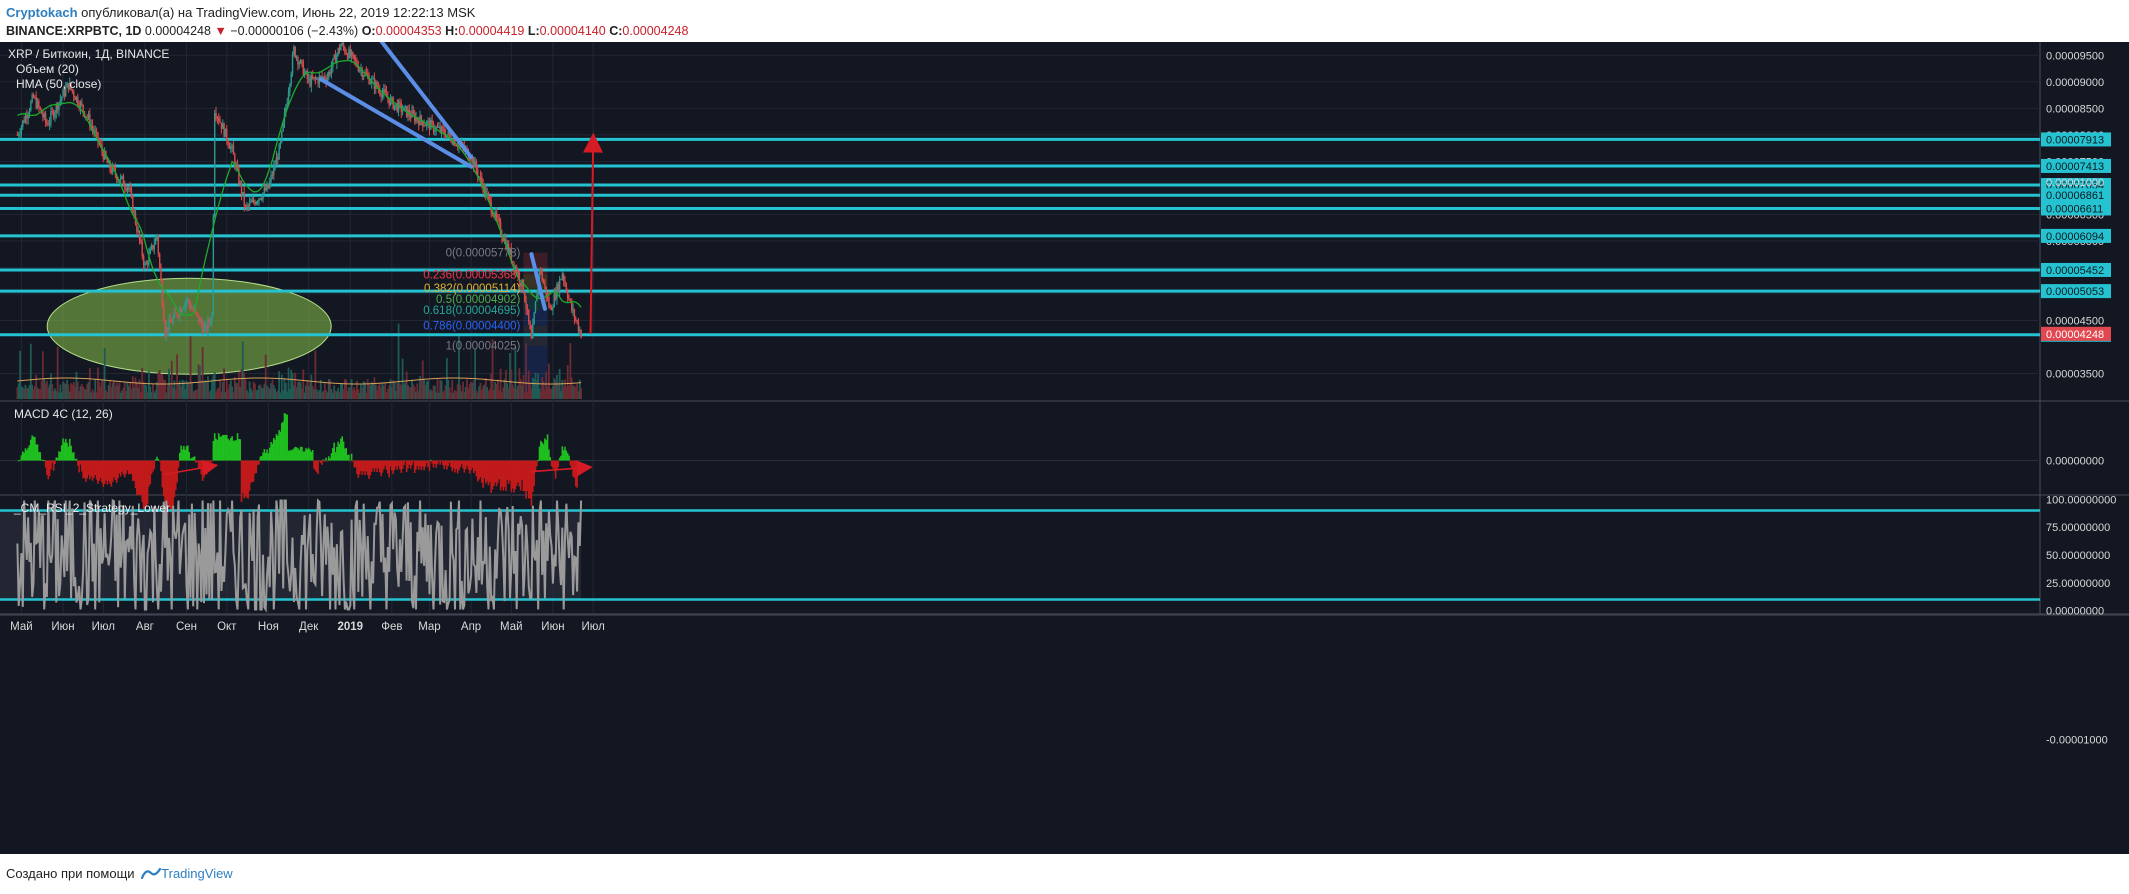  I want to click on rsi-tick-label: 0.00000000, so click(2075, 612).